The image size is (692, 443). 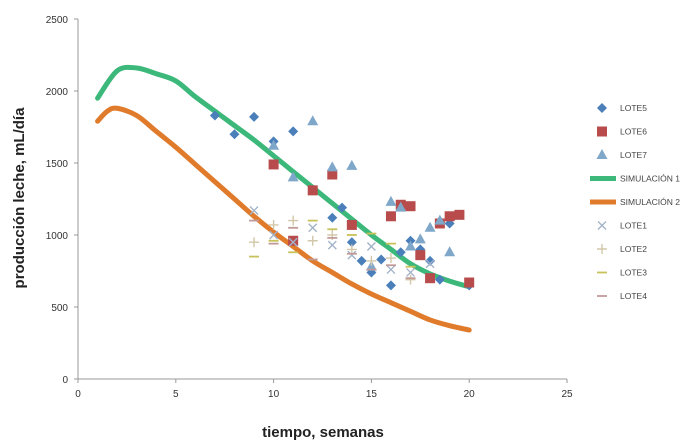 I want to click on legend-item-lote2: LOTE2, so click(x=622, y=249).